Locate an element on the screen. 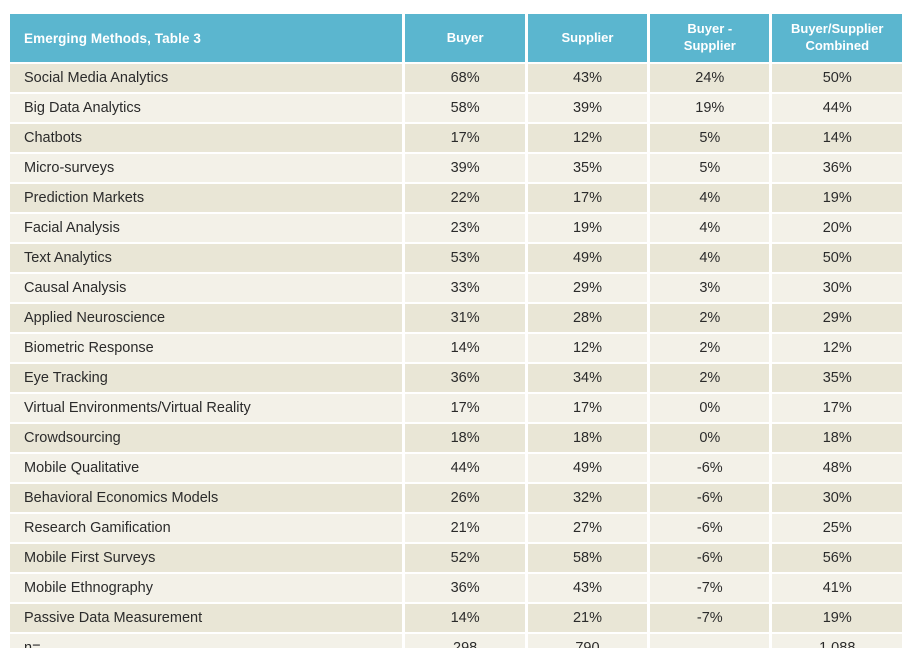  value-cell is located at coordinates (710, 641).